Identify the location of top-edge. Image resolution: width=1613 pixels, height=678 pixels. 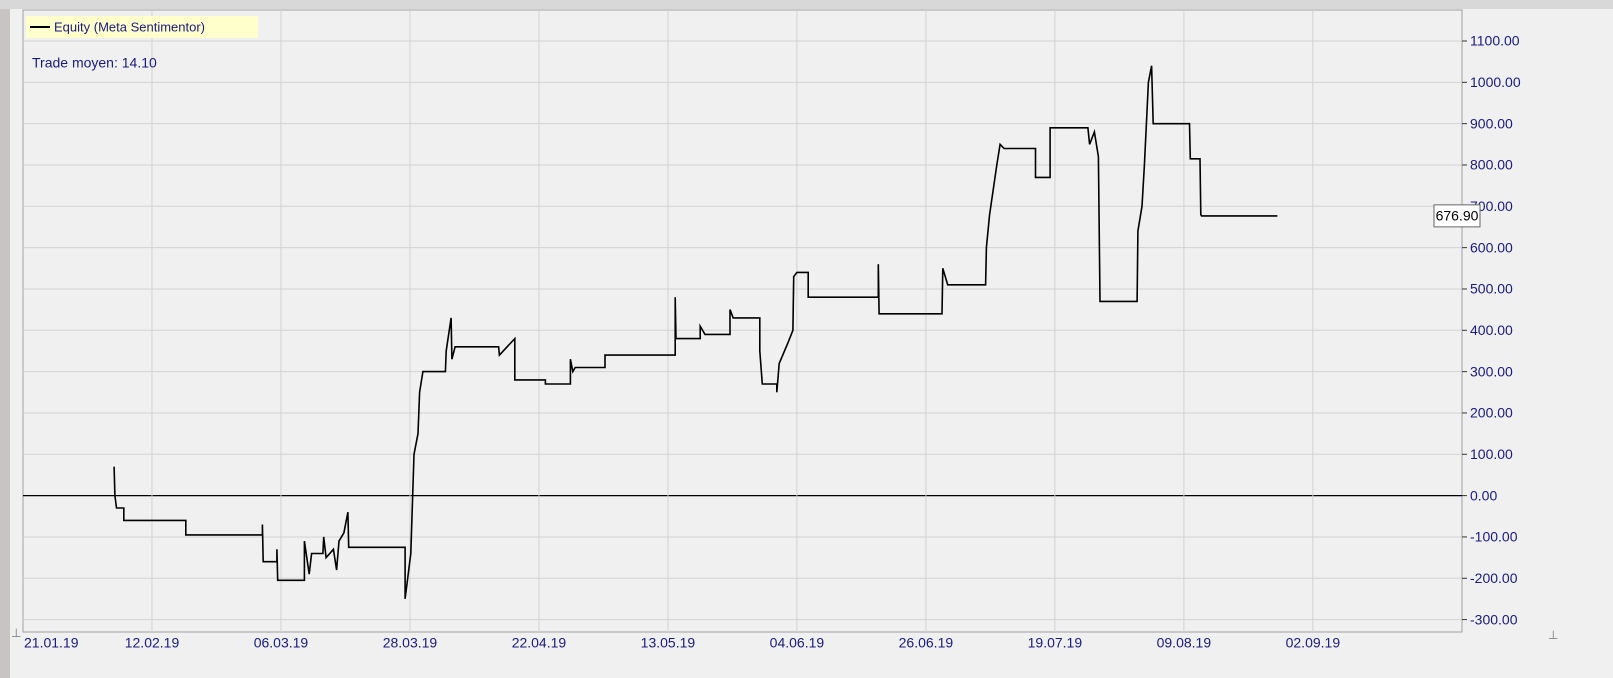
(806, 4).